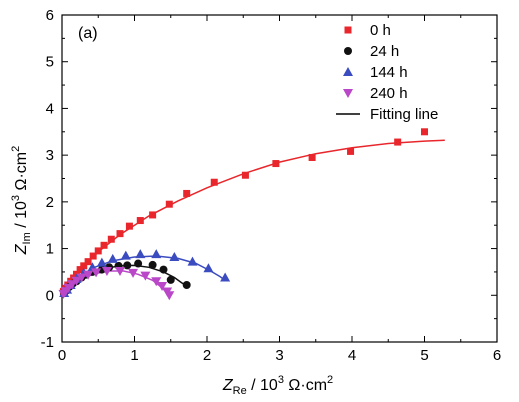  What do you see at coordinates (384, 51) in the screenshot?
I see `legend-label: 24 h` at bounding box center [384, 51].